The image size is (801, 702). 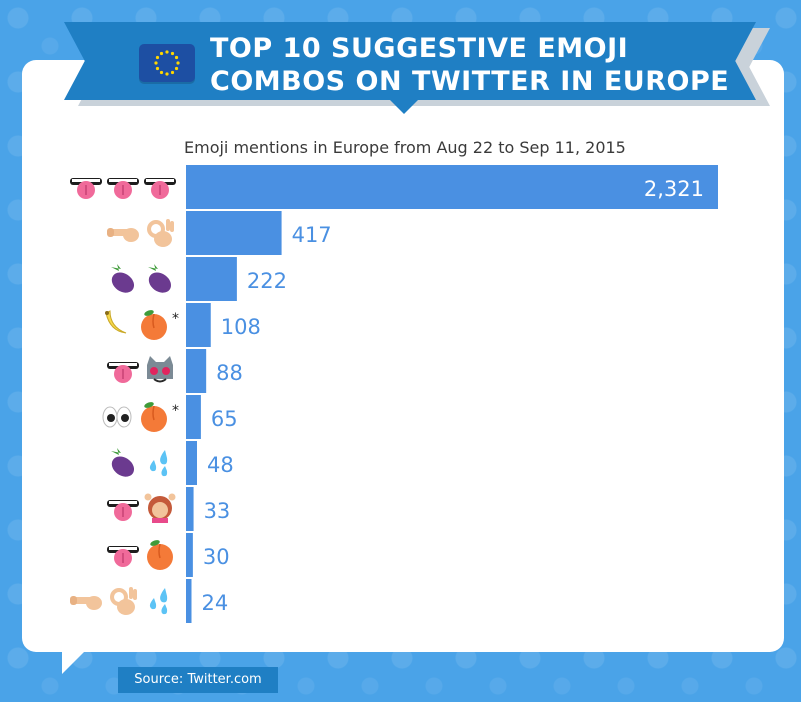 I want to click on banana-icon, so click(x=116, y=322).